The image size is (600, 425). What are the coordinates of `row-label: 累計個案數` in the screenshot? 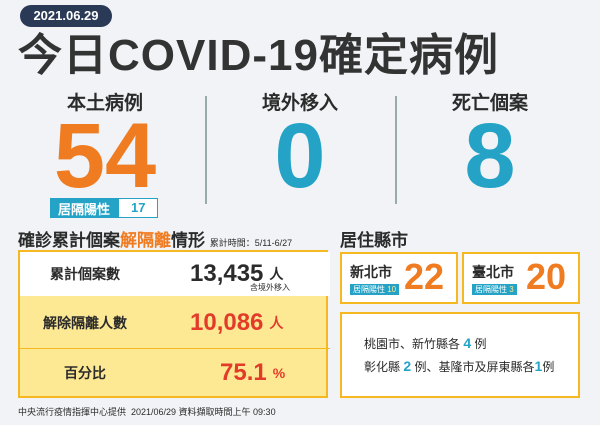 It's located at (85, 274).